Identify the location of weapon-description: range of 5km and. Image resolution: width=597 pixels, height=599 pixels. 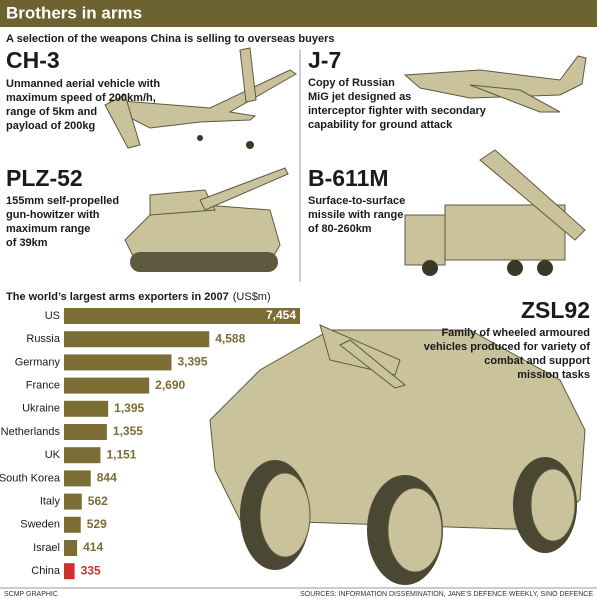
(51, 112).